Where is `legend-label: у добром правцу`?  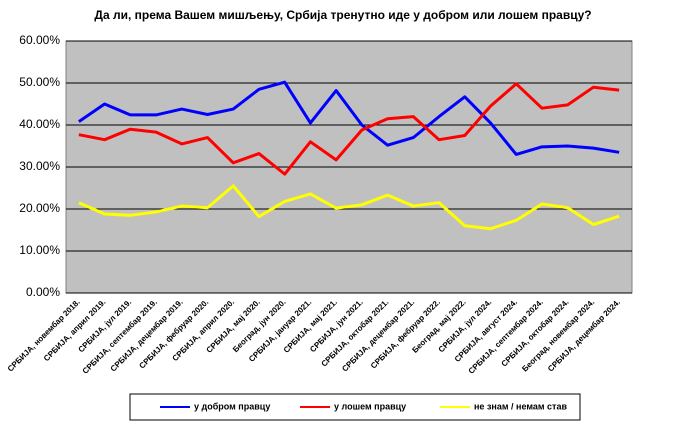
legend-label: у добром правцу is located at coordinates (232, 406).